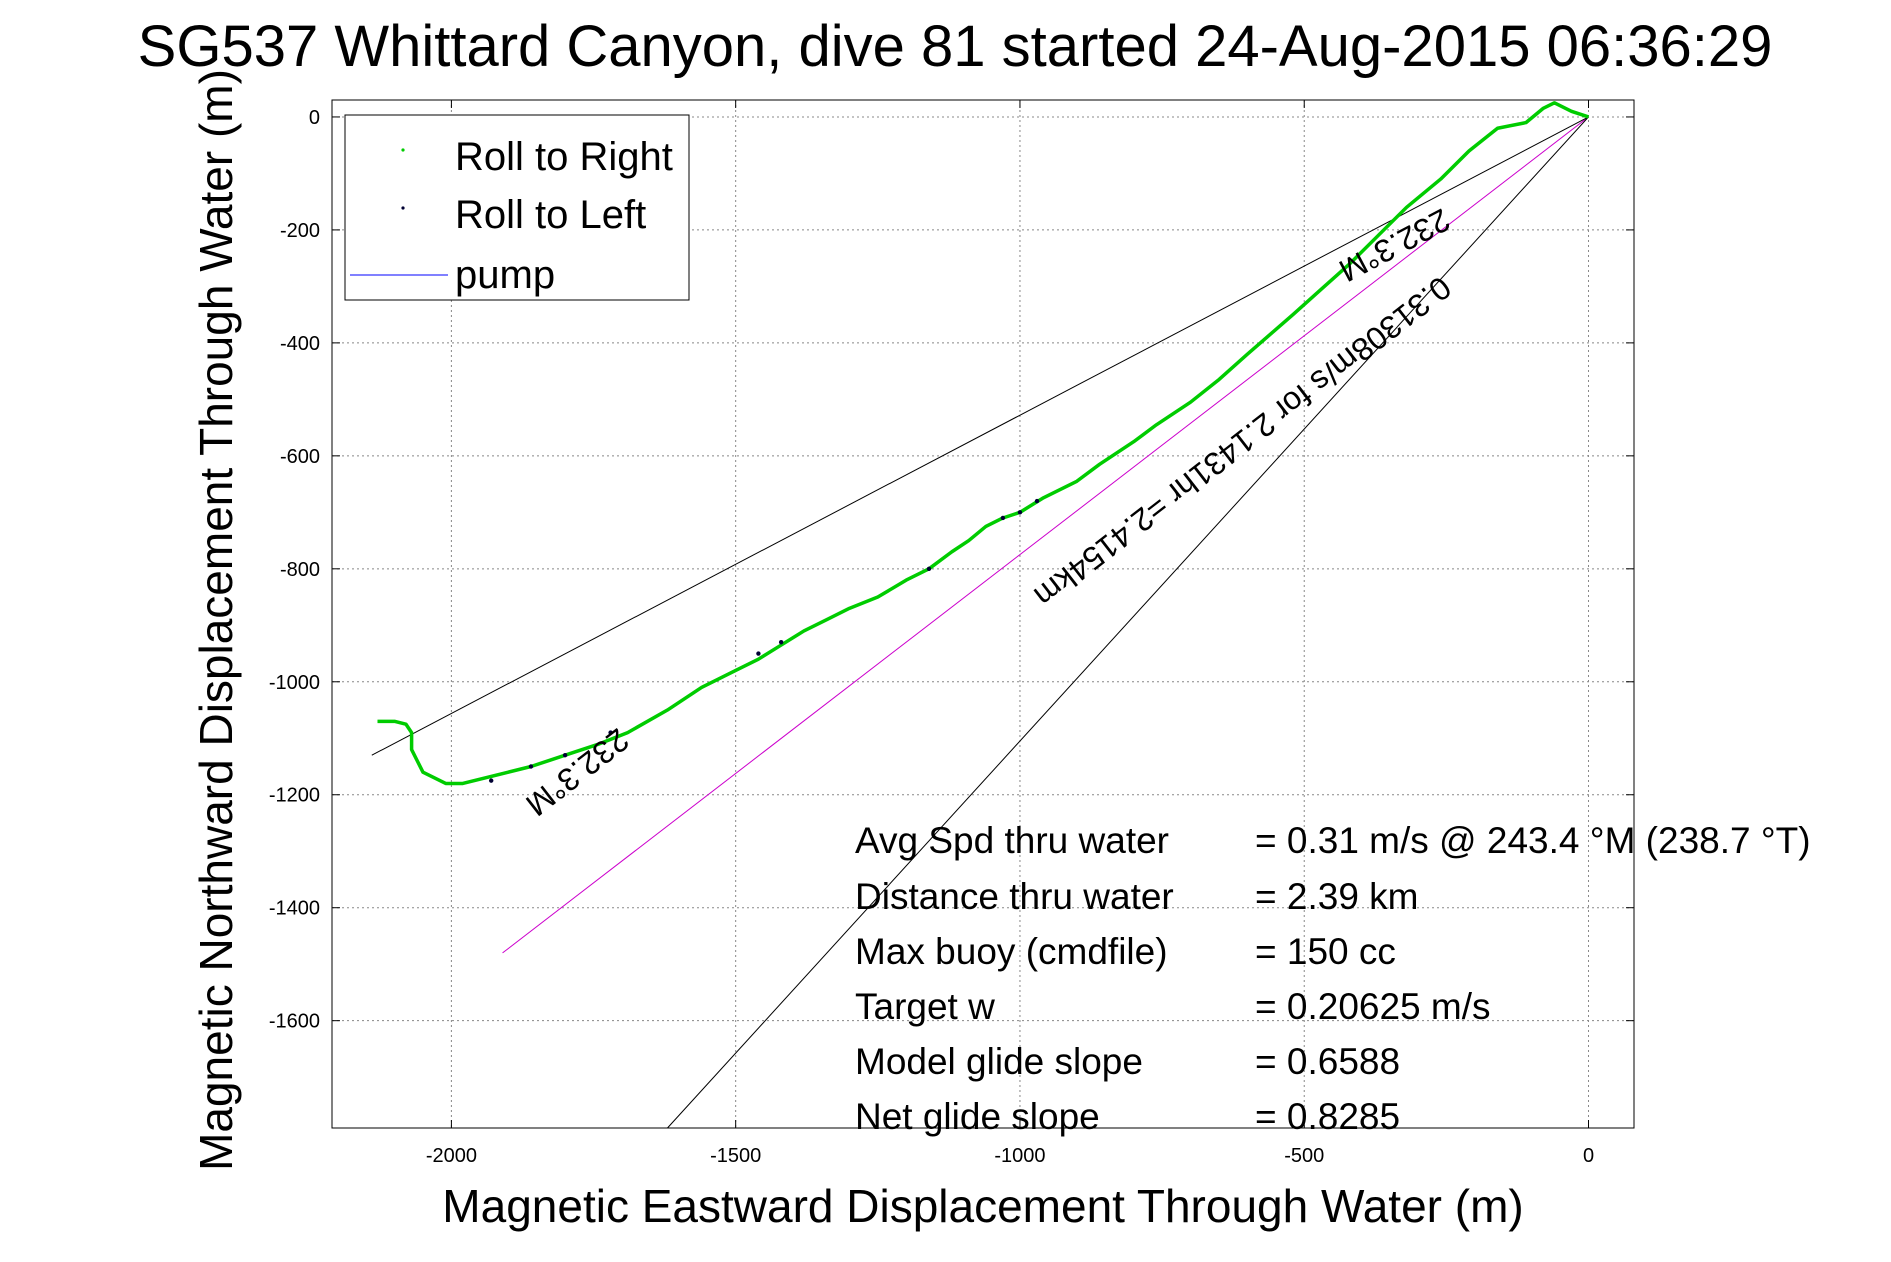 This screenshot has height=1262, width=1891. What do you see at coordinates (300, 457) in the screenshot?
I see `y-tick-label: -600` at bounding box center [300, 457].